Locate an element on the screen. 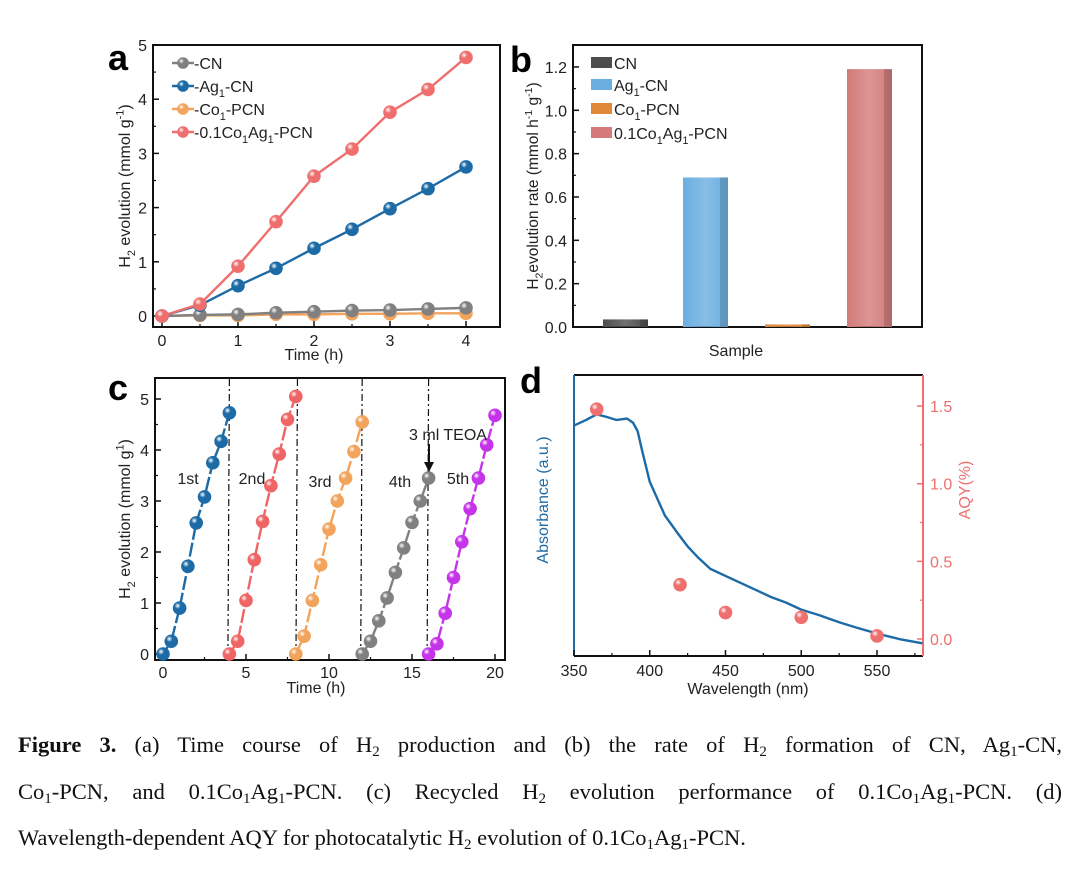 Image resolution: width=1080 pixels, height=875 pixels. y-tick-label: 0.4 is located at coordinates (556, 241).